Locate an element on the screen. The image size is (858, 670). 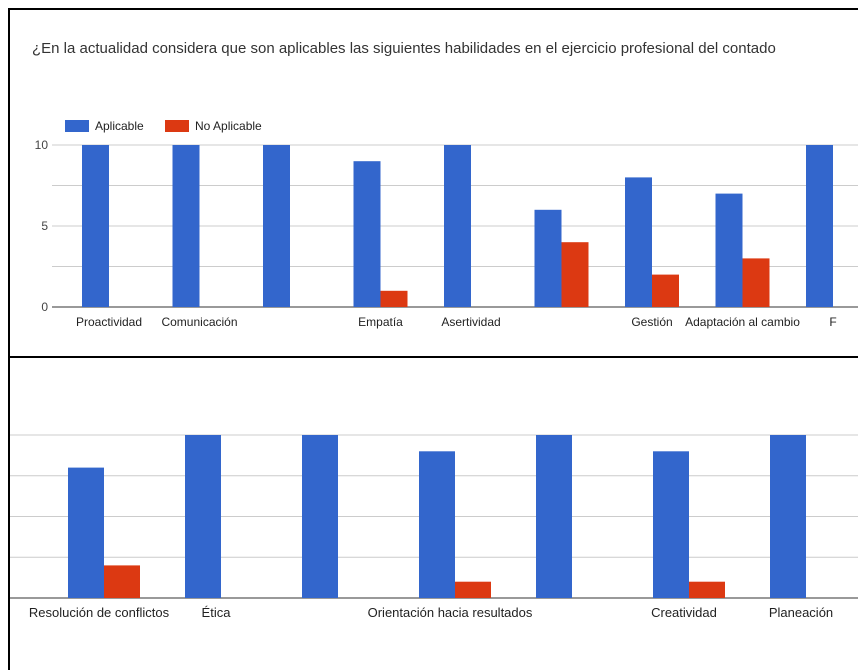
y-tick-label: 0 is located at coordinates (44, 307).